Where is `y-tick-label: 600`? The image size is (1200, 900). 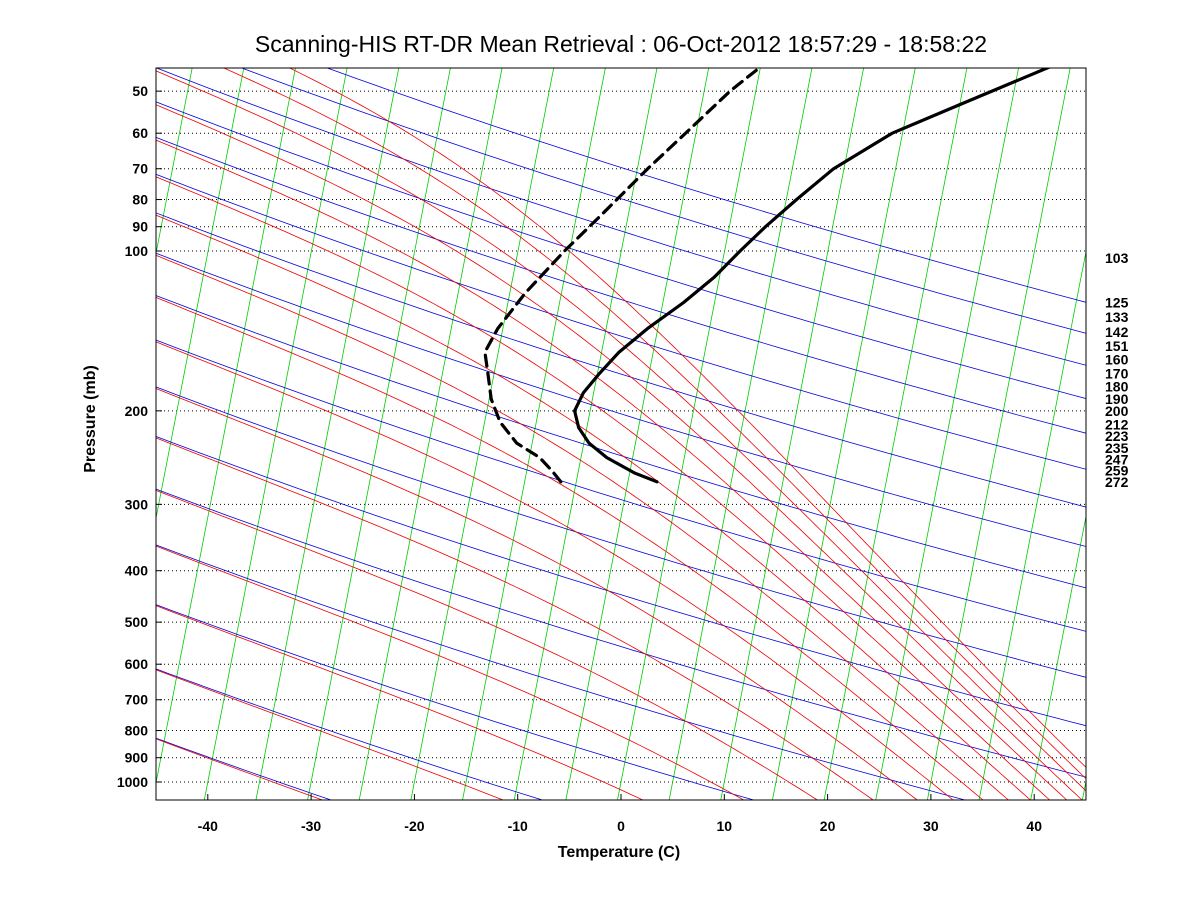 y-tick-label: 600 is located at coordinates (137, 664).